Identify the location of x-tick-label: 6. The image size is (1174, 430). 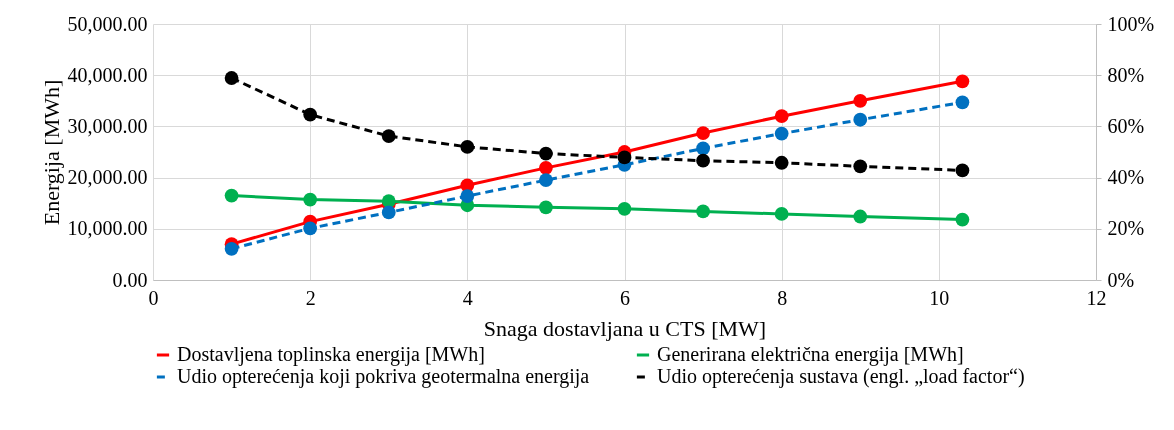
(625, 297).